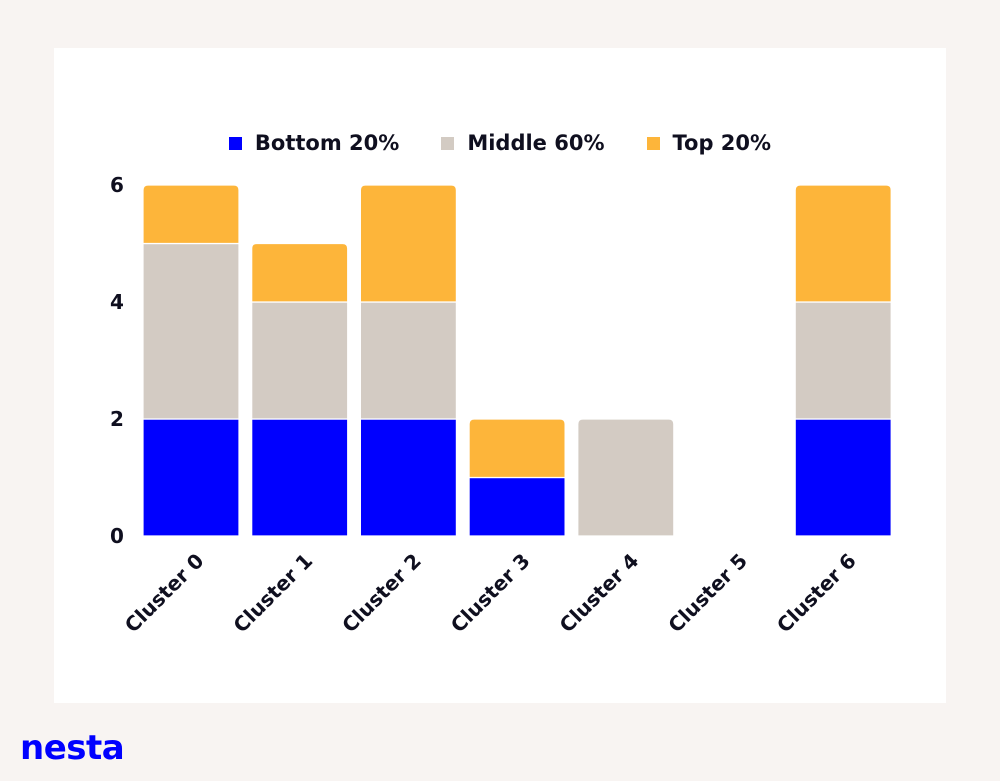  I want to click on legend-item-middle: Middle 60%, so click(523, 143).